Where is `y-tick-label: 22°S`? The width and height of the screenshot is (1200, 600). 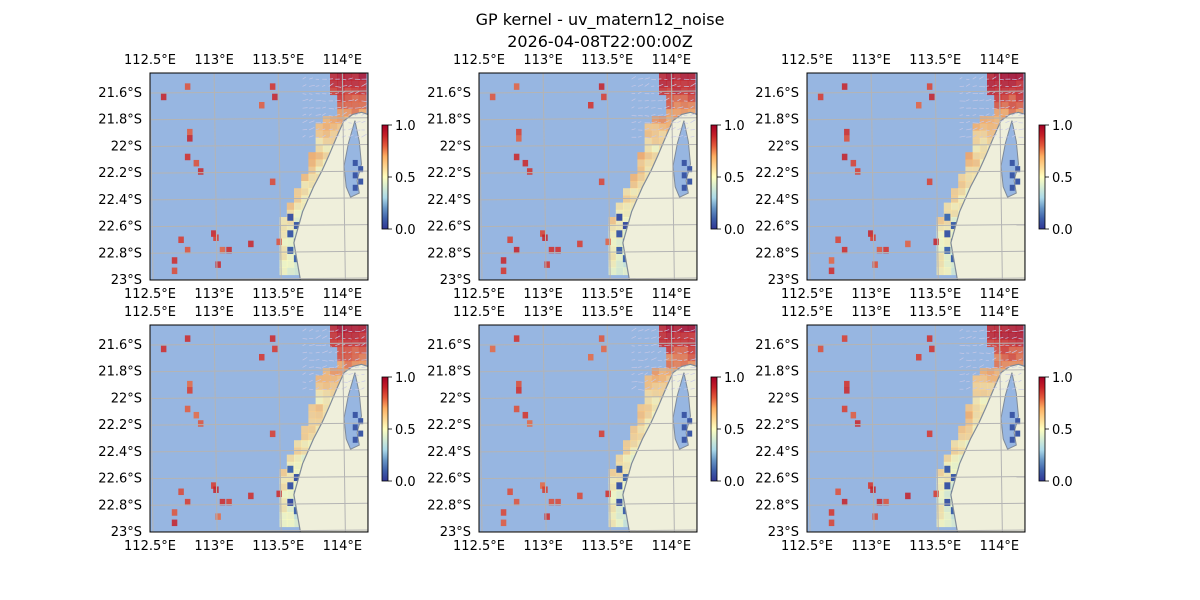 y-tick-label: 22°S is located at coordinates (455, 398).